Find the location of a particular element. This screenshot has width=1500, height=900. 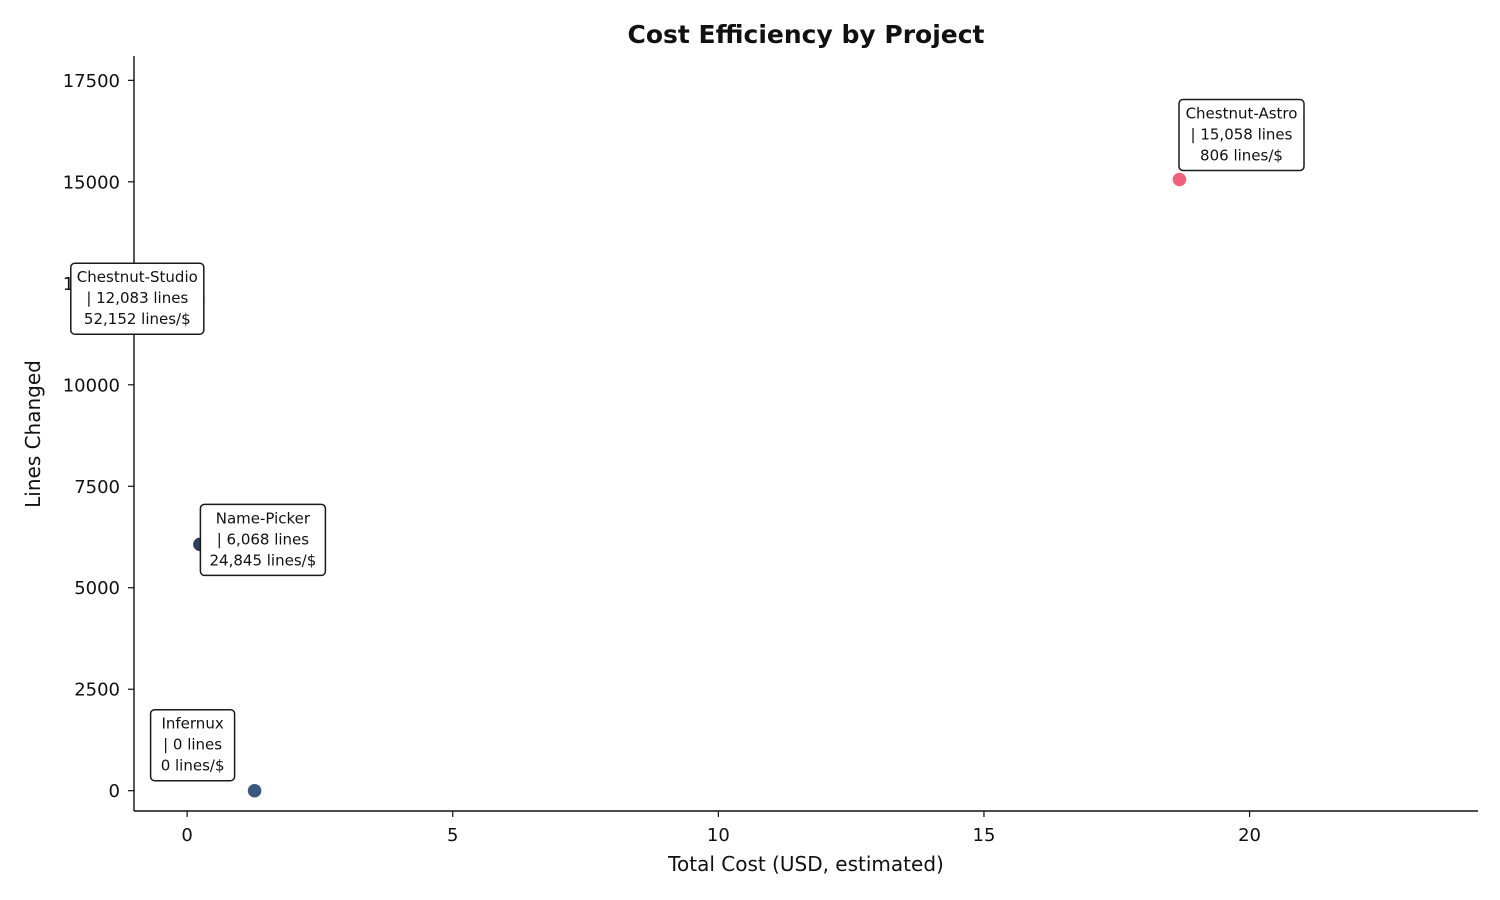

annotation-line: | 0 lines is located at coordinates (192, 745).